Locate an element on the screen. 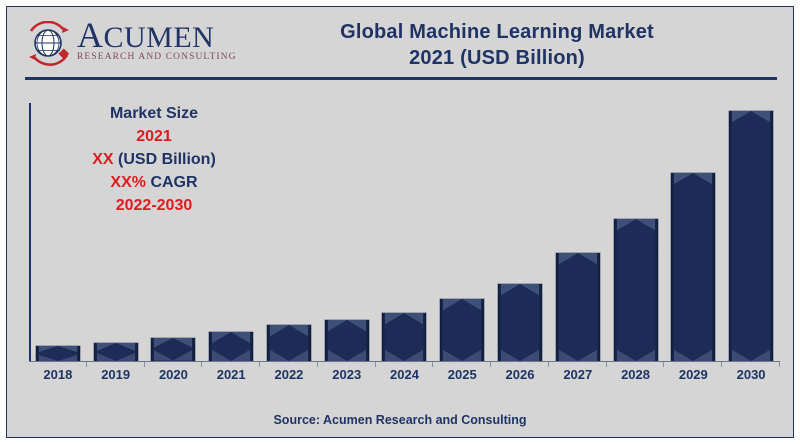 The image size is (800, 444). bar-2027 is located at coordinates (577, 307).